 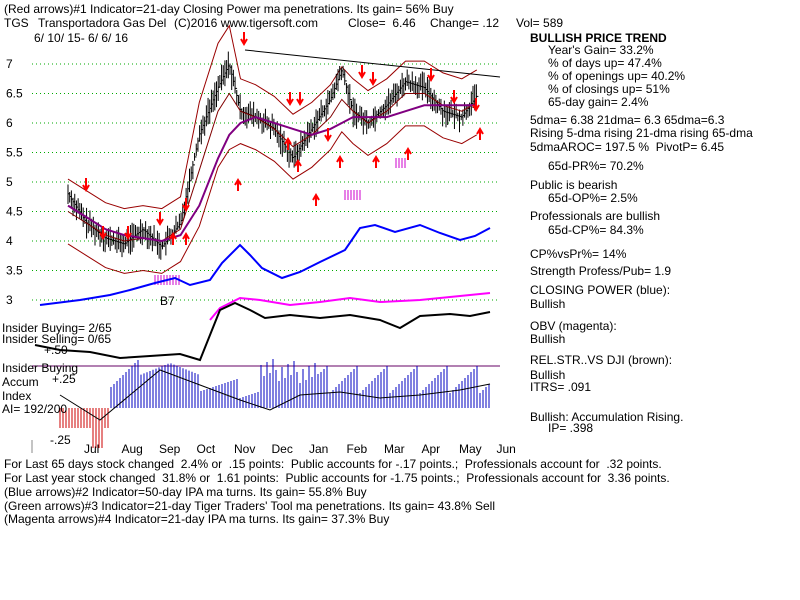 I want to click on right-panel-line: 65-day gain= 2.4%, so click(x=598, y=102).